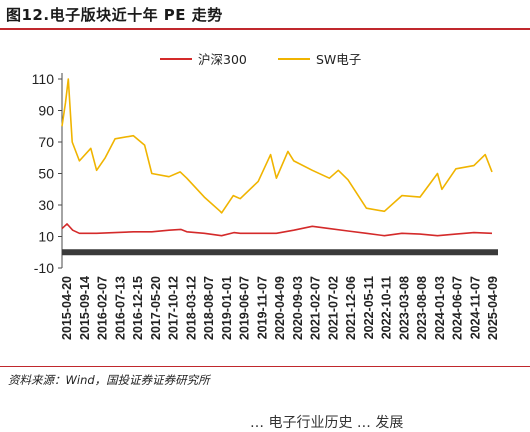  Describe the element at coordinates (338, 59) in the screenshot. I see `legend-label-sw-electronics: SW电子` at that location.